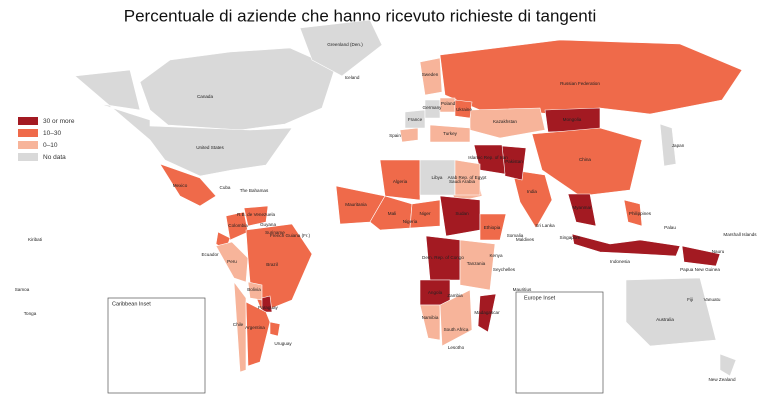 The width and height of the screenshot is (768, 402). I want to click on country-label: India, so click(532, 191).